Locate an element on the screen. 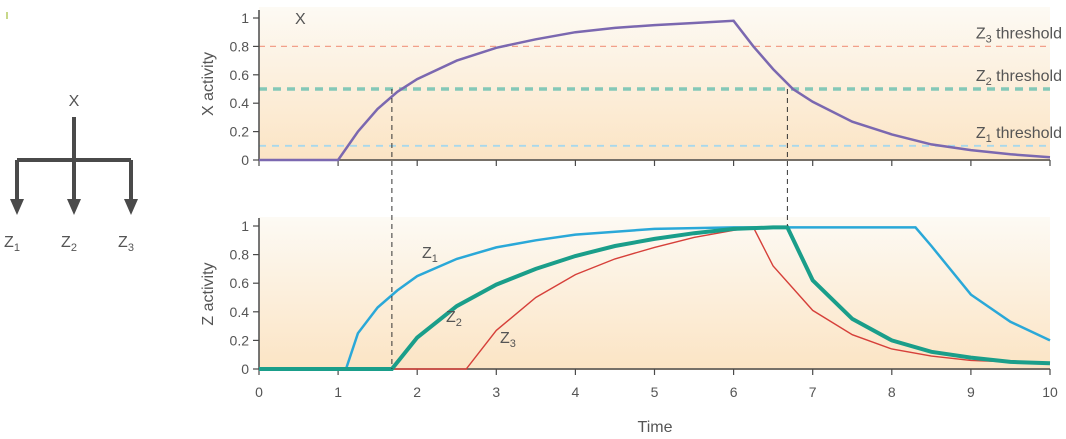 The width and height of the screenshot is (1066, 439). bottom-x-tick-label: 5 is located at coordinates (655, 392).